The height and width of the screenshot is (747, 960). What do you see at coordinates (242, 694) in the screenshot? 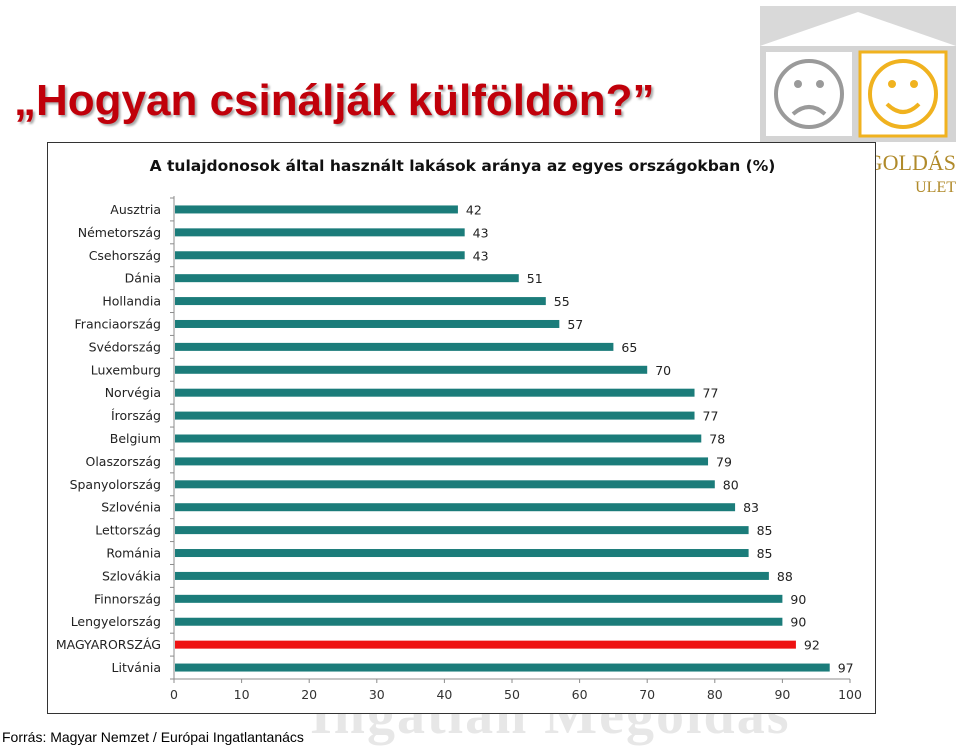
I see `x-tick-label: 10` at bounding box center [242, 694].